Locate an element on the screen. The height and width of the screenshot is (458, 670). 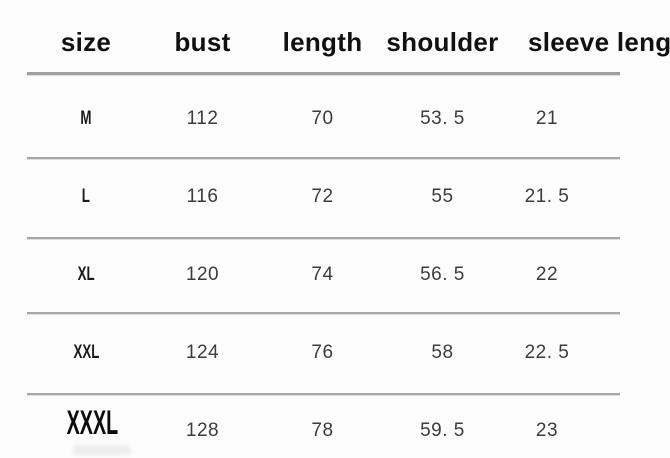
size-cell: XL is located at coordinates (86, 275).